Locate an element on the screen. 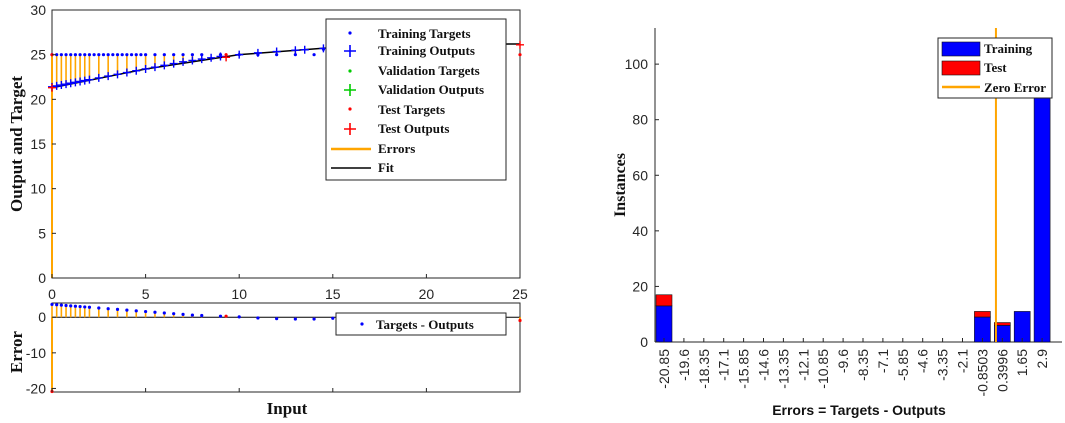 The width and height of the screenshot is (1065, 423). histogram-x-tick-label: -2.1 is located at coordinates (963, 361).